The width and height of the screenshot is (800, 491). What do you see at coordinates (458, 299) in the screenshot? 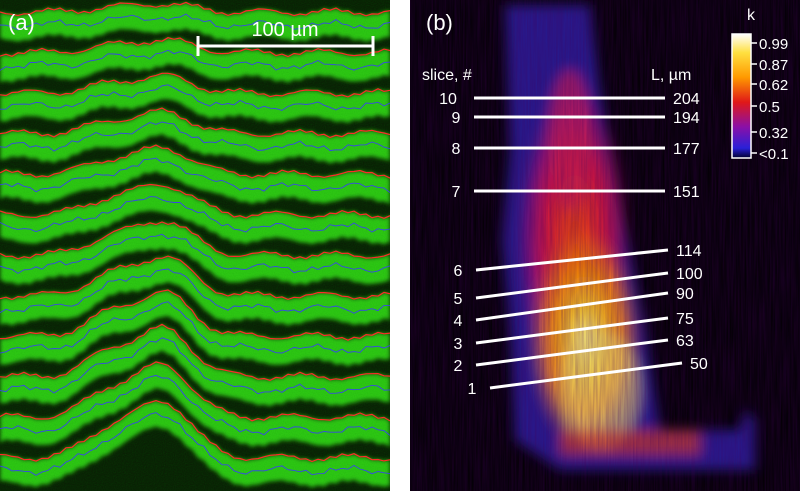
I see `slice-number: 5` at bounding box center [458, 299].